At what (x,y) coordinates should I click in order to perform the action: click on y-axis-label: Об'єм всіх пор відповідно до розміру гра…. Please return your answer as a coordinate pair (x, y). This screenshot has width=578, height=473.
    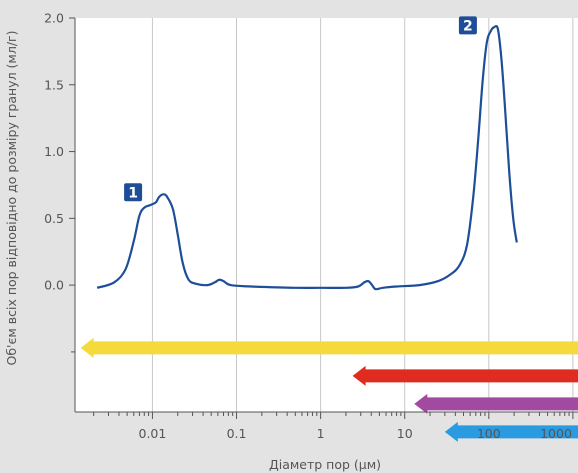
    Looking at the image, I should click on (11, 198).